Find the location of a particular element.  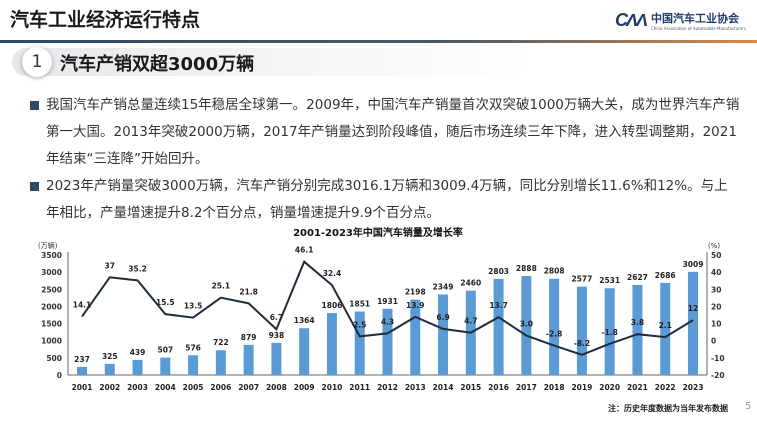

bar-value-label: 2349 is located at coordinates (443, 286).